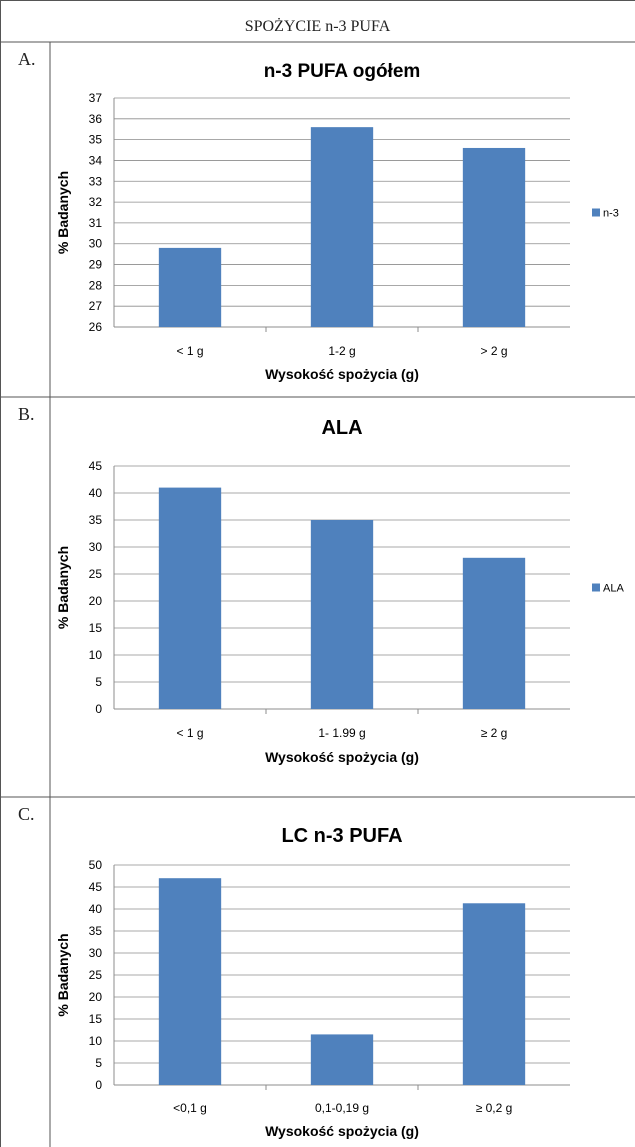 The height and width of the screenshot is (1147, 635). Describe the element at coordinates (96, 160) in the screenshot. I see `y-tick-label: 34` at that location.